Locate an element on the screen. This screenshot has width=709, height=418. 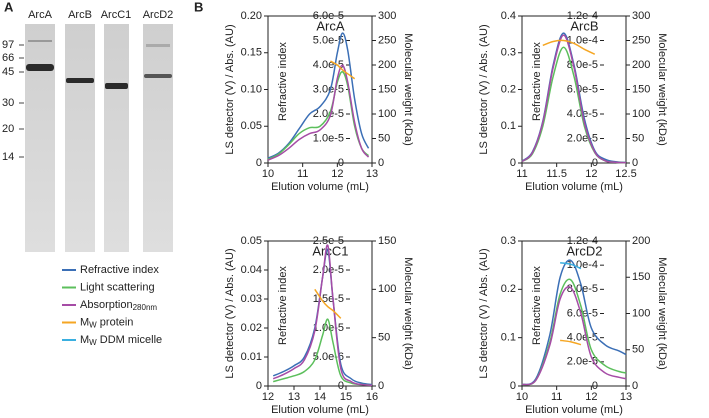
legend-label-part: Absorption is located at coordinates (106, 305).